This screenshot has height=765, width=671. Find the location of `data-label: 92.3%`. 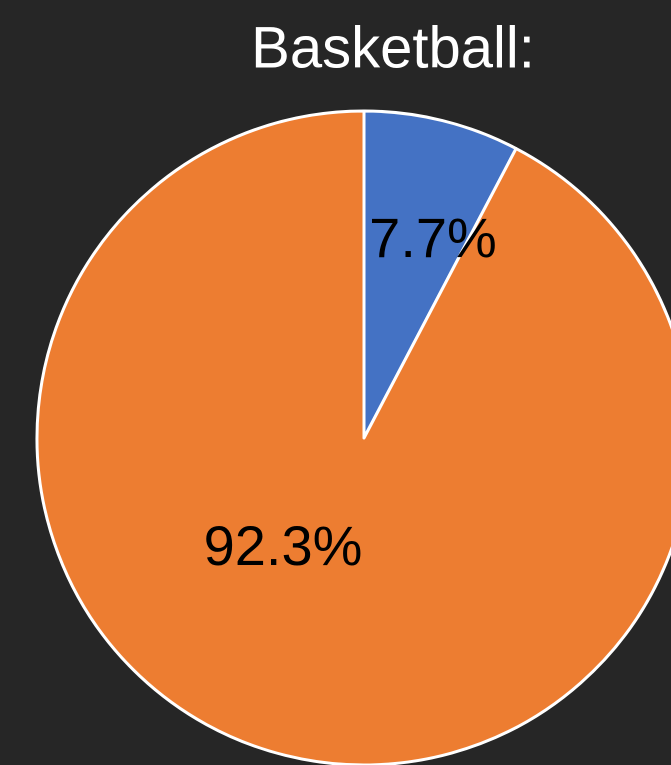

data-label: 92.3% is located at coordinates (283, 545).